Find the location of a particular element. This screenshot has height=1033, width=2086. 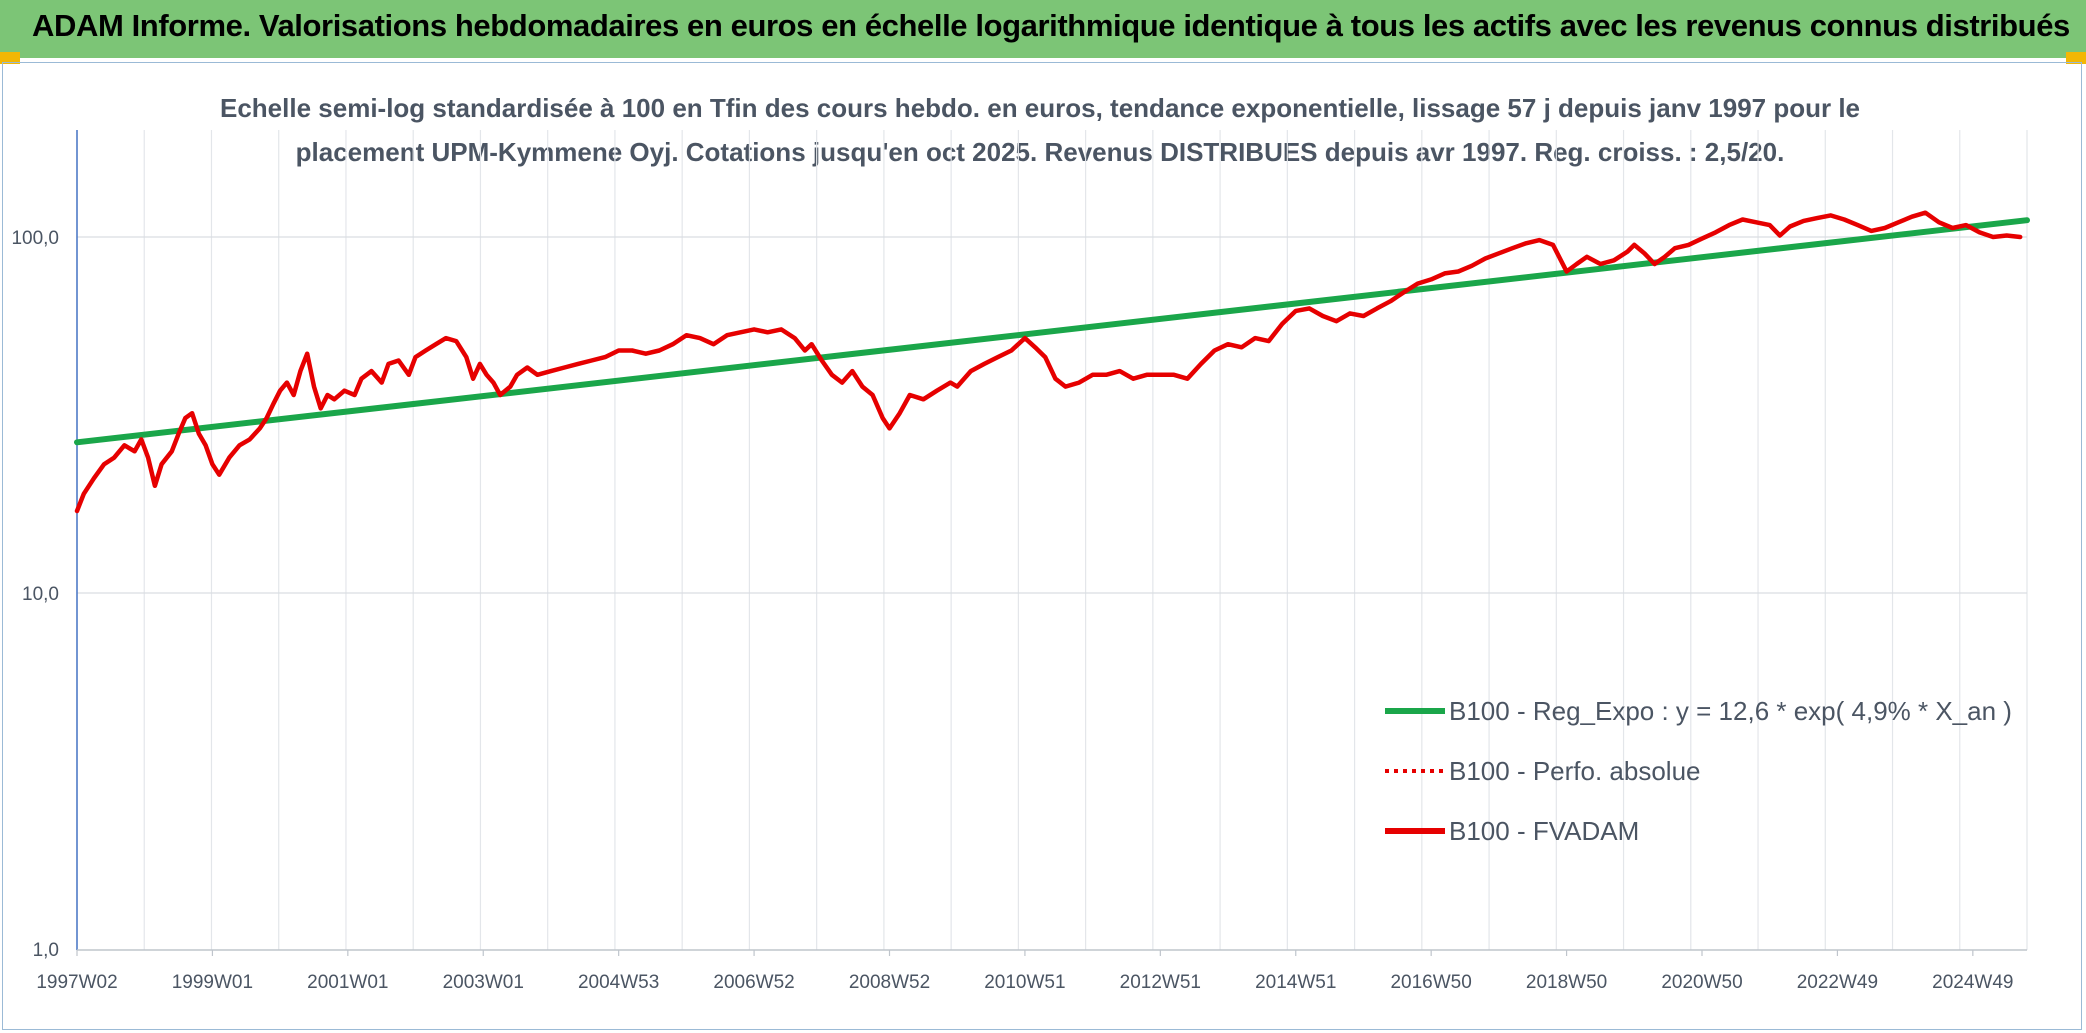

x-tick-label: 2018W50 is located at coordinates (1566, 982).